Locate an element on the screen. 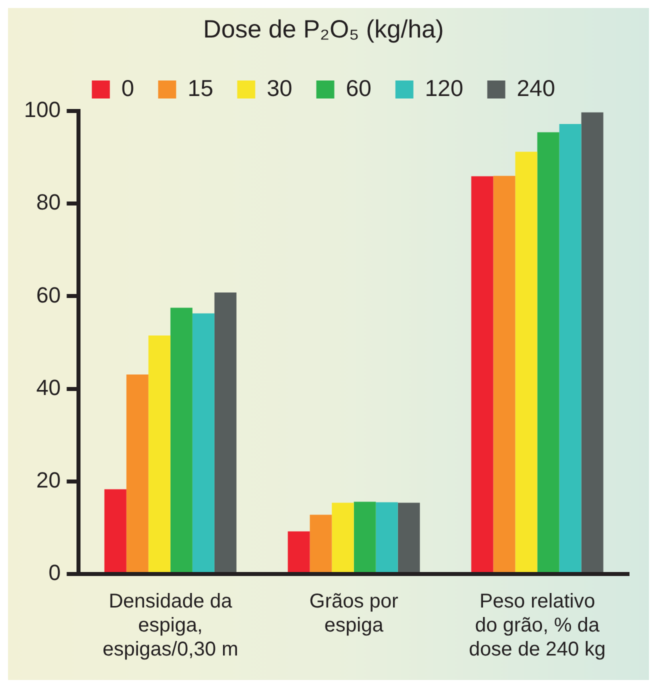 The image size is (657, 688). x-tick-label: Densidade da espiga, espigas/0,30 m is located at coordinates (170, 625).